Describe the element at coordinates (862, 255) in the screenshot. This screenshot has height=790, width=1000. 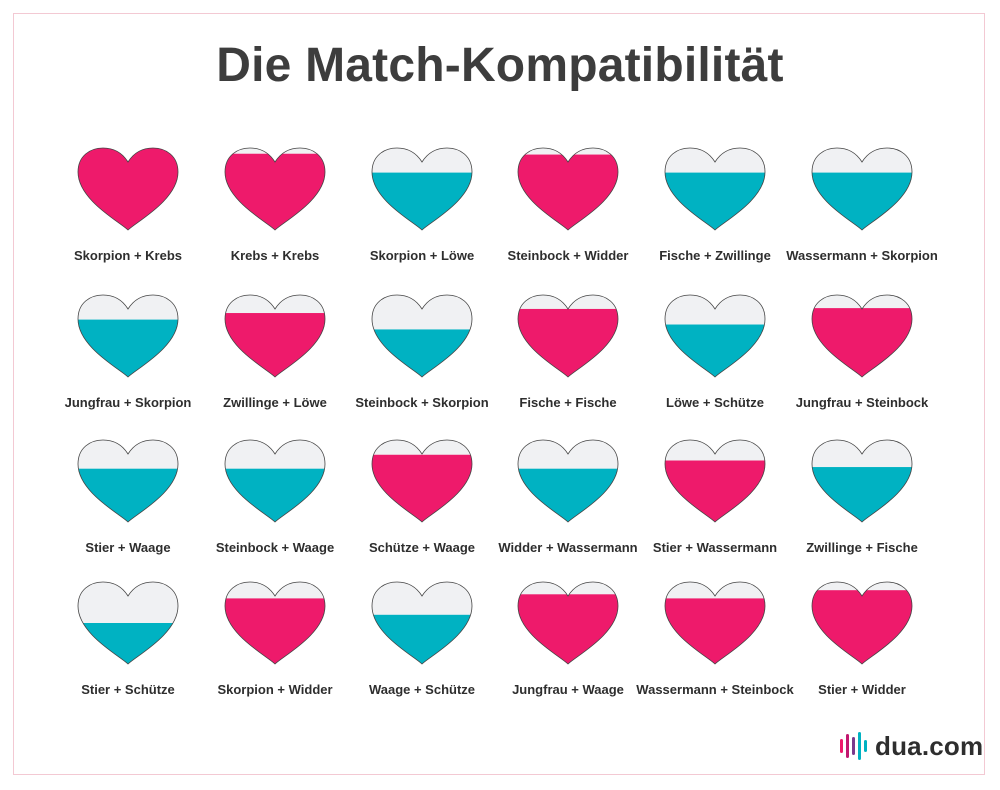
I see `heart-label: Wassermann + Skorpion` at that location.